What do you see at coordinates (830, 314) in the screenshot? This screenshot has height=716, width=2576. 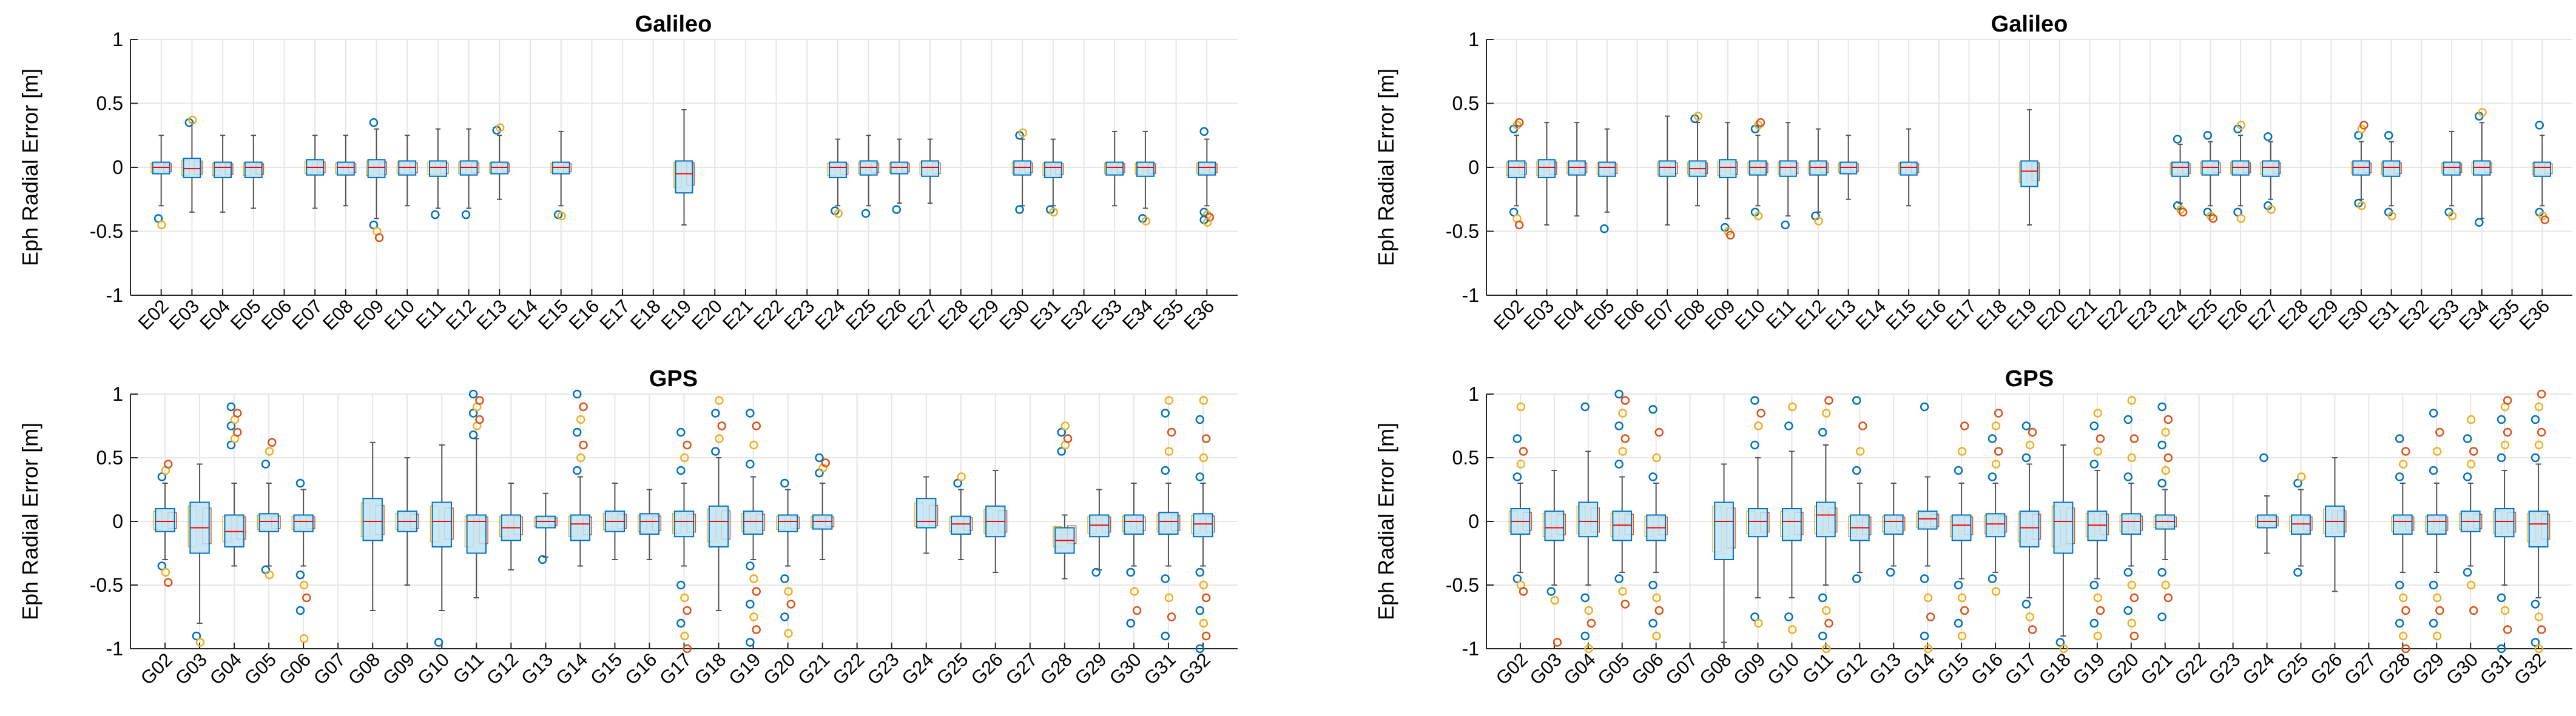 I see `x-tick-label: E24` at bounding box center [830, 314].